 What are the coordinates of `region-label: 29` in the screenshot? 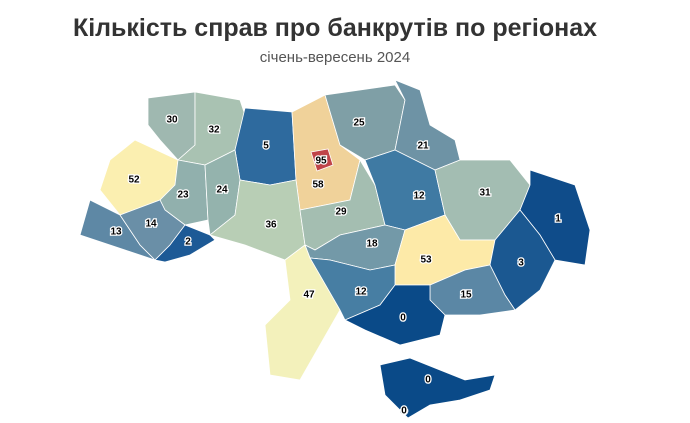 It's located at (341, 212).